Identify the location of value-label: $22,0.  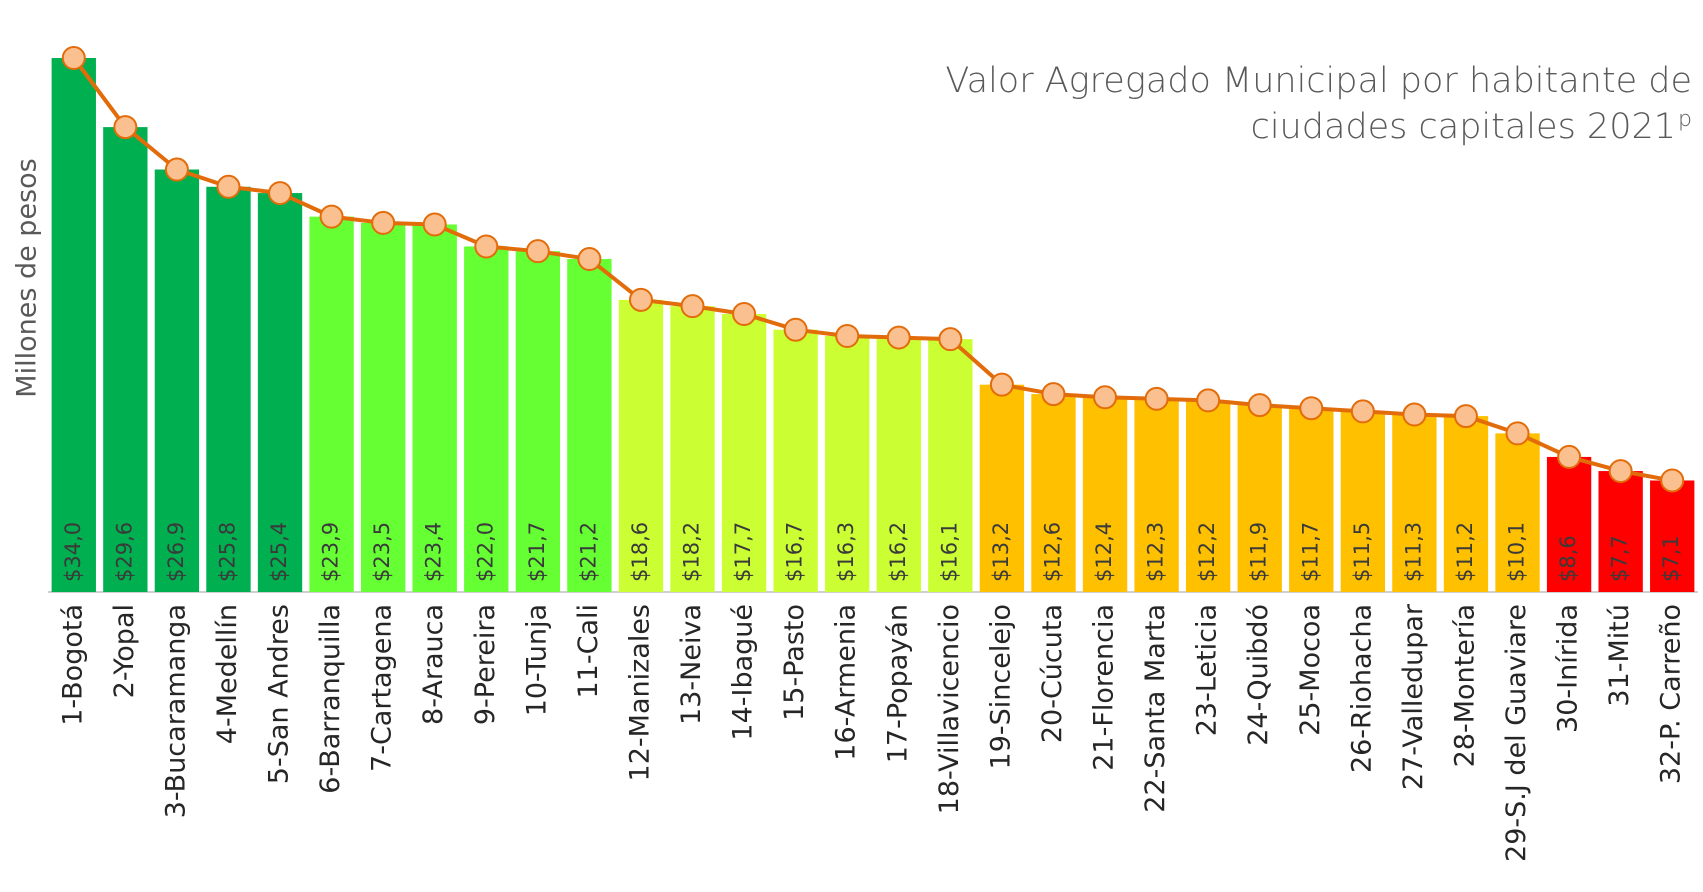
(485, 552).